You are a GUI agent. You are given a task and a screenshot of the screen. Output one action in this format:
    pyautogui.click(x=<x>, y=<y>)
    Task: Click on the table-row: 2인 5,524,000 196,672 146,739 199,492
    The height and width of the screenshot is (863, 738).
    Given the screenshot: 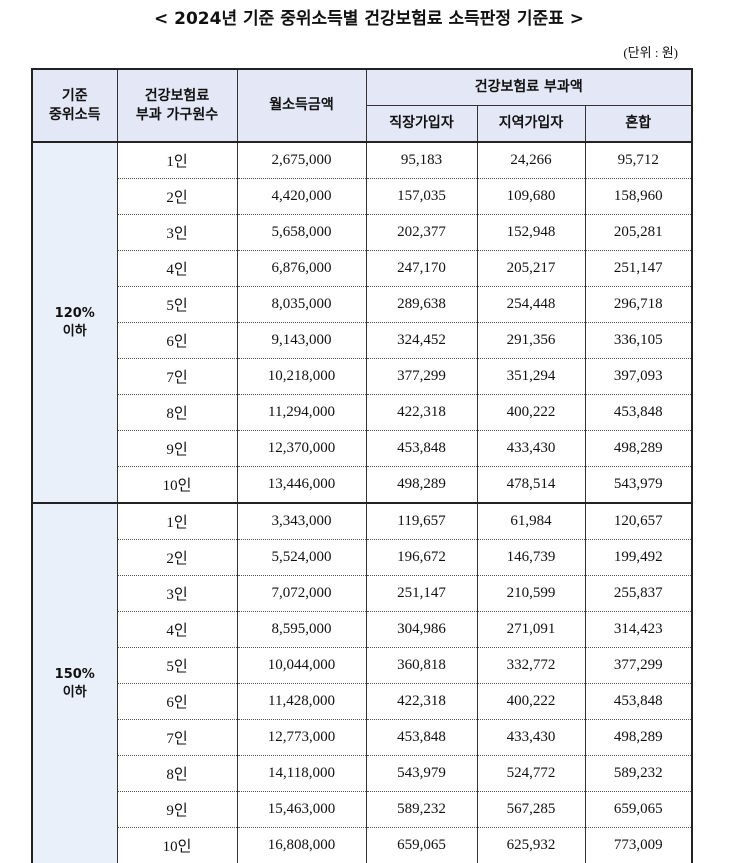 What is the action you would take?
    pyautogui.click(x=362, y=557)
    